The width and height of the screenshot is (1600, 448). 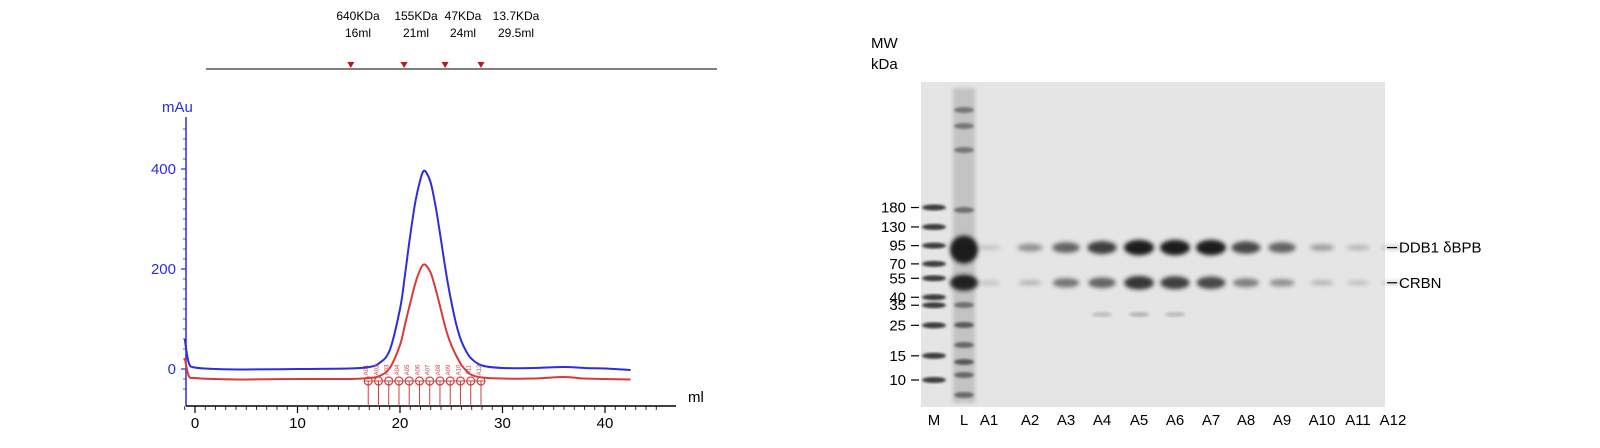 I want to click on fraction-ticks: A01 A02 A03 A04 A05 A06 A07 A08 A09 A10 A11 A12, so click(x=424, y=385).